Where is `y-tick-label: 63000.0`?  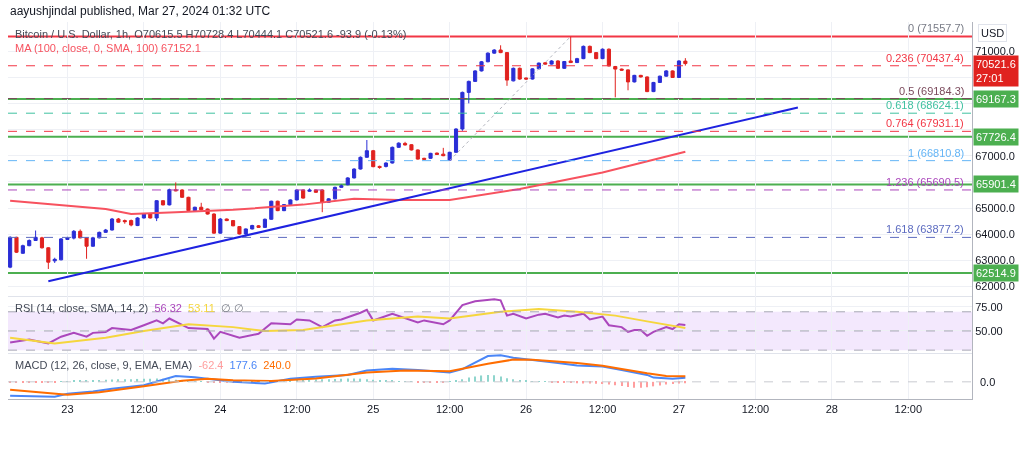 y-tick-label: 63000.0 is located at coordinates (995, 260).